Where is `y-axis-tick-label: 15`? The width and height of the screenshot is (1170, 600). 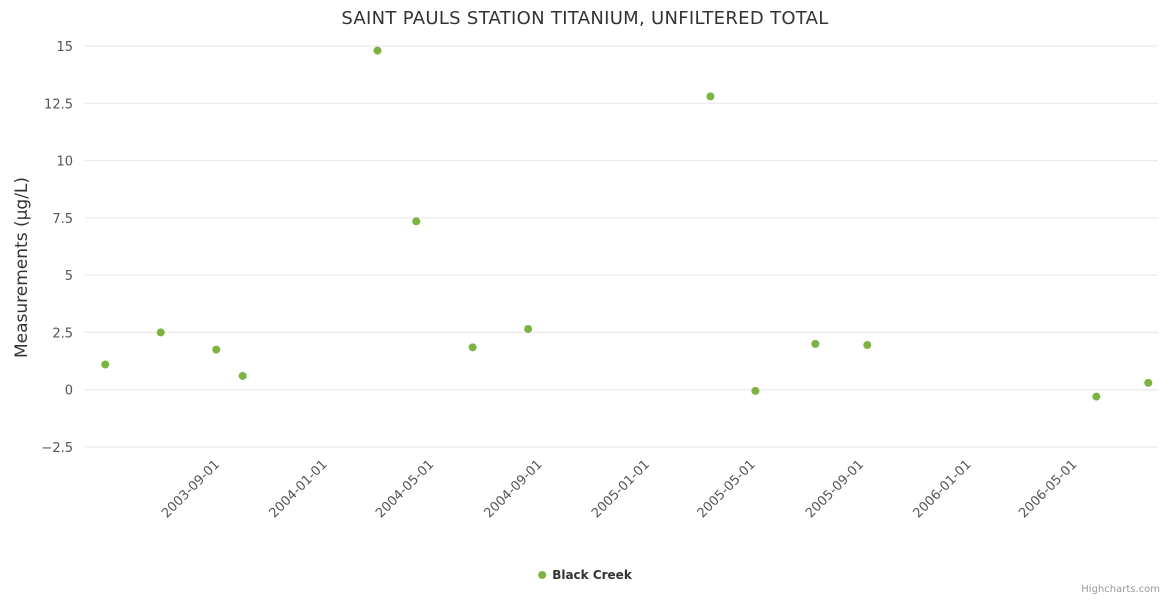
y-axis-tick-label: 15 is located at coordinates (64, 47).